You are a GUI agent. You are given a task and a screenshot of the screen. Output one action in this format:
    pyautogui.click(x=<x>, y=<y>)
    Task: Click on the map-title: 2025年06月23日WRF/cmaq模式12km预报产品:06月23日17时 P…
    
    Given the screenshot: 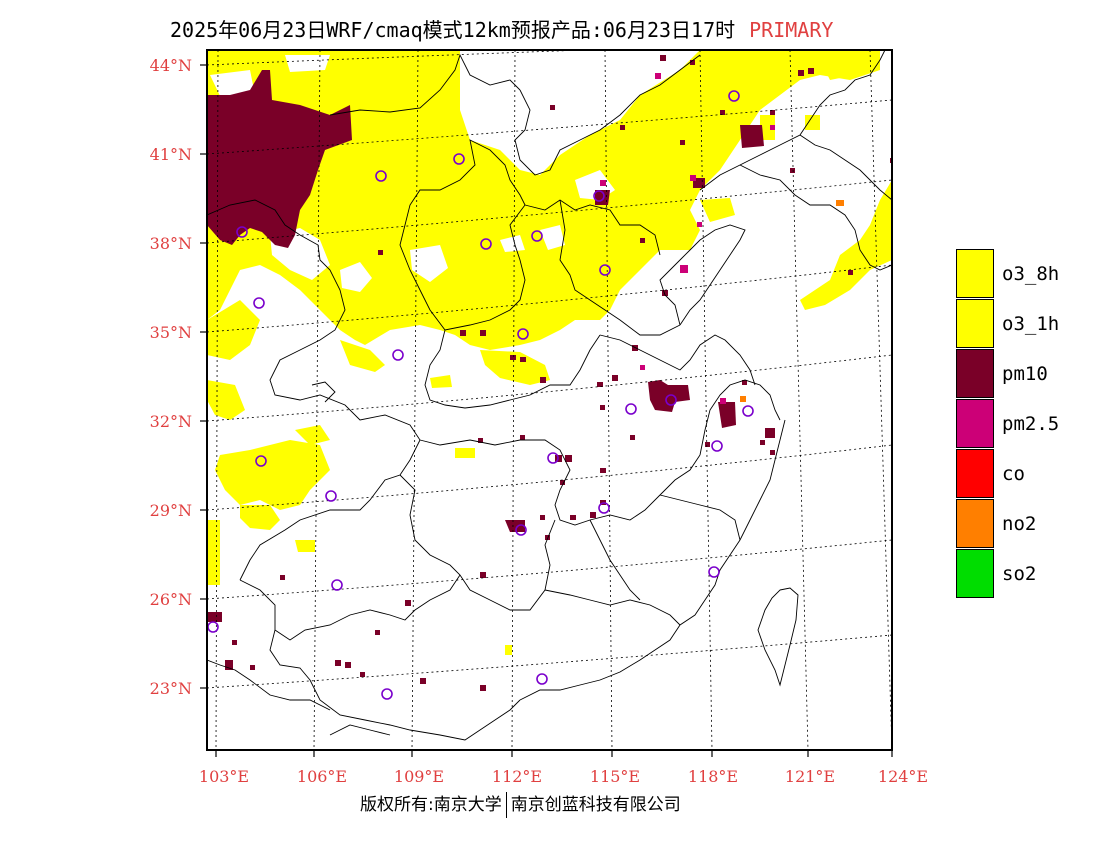 What is the action you would take?
    pyautogui.click(x=501, y=28)
    